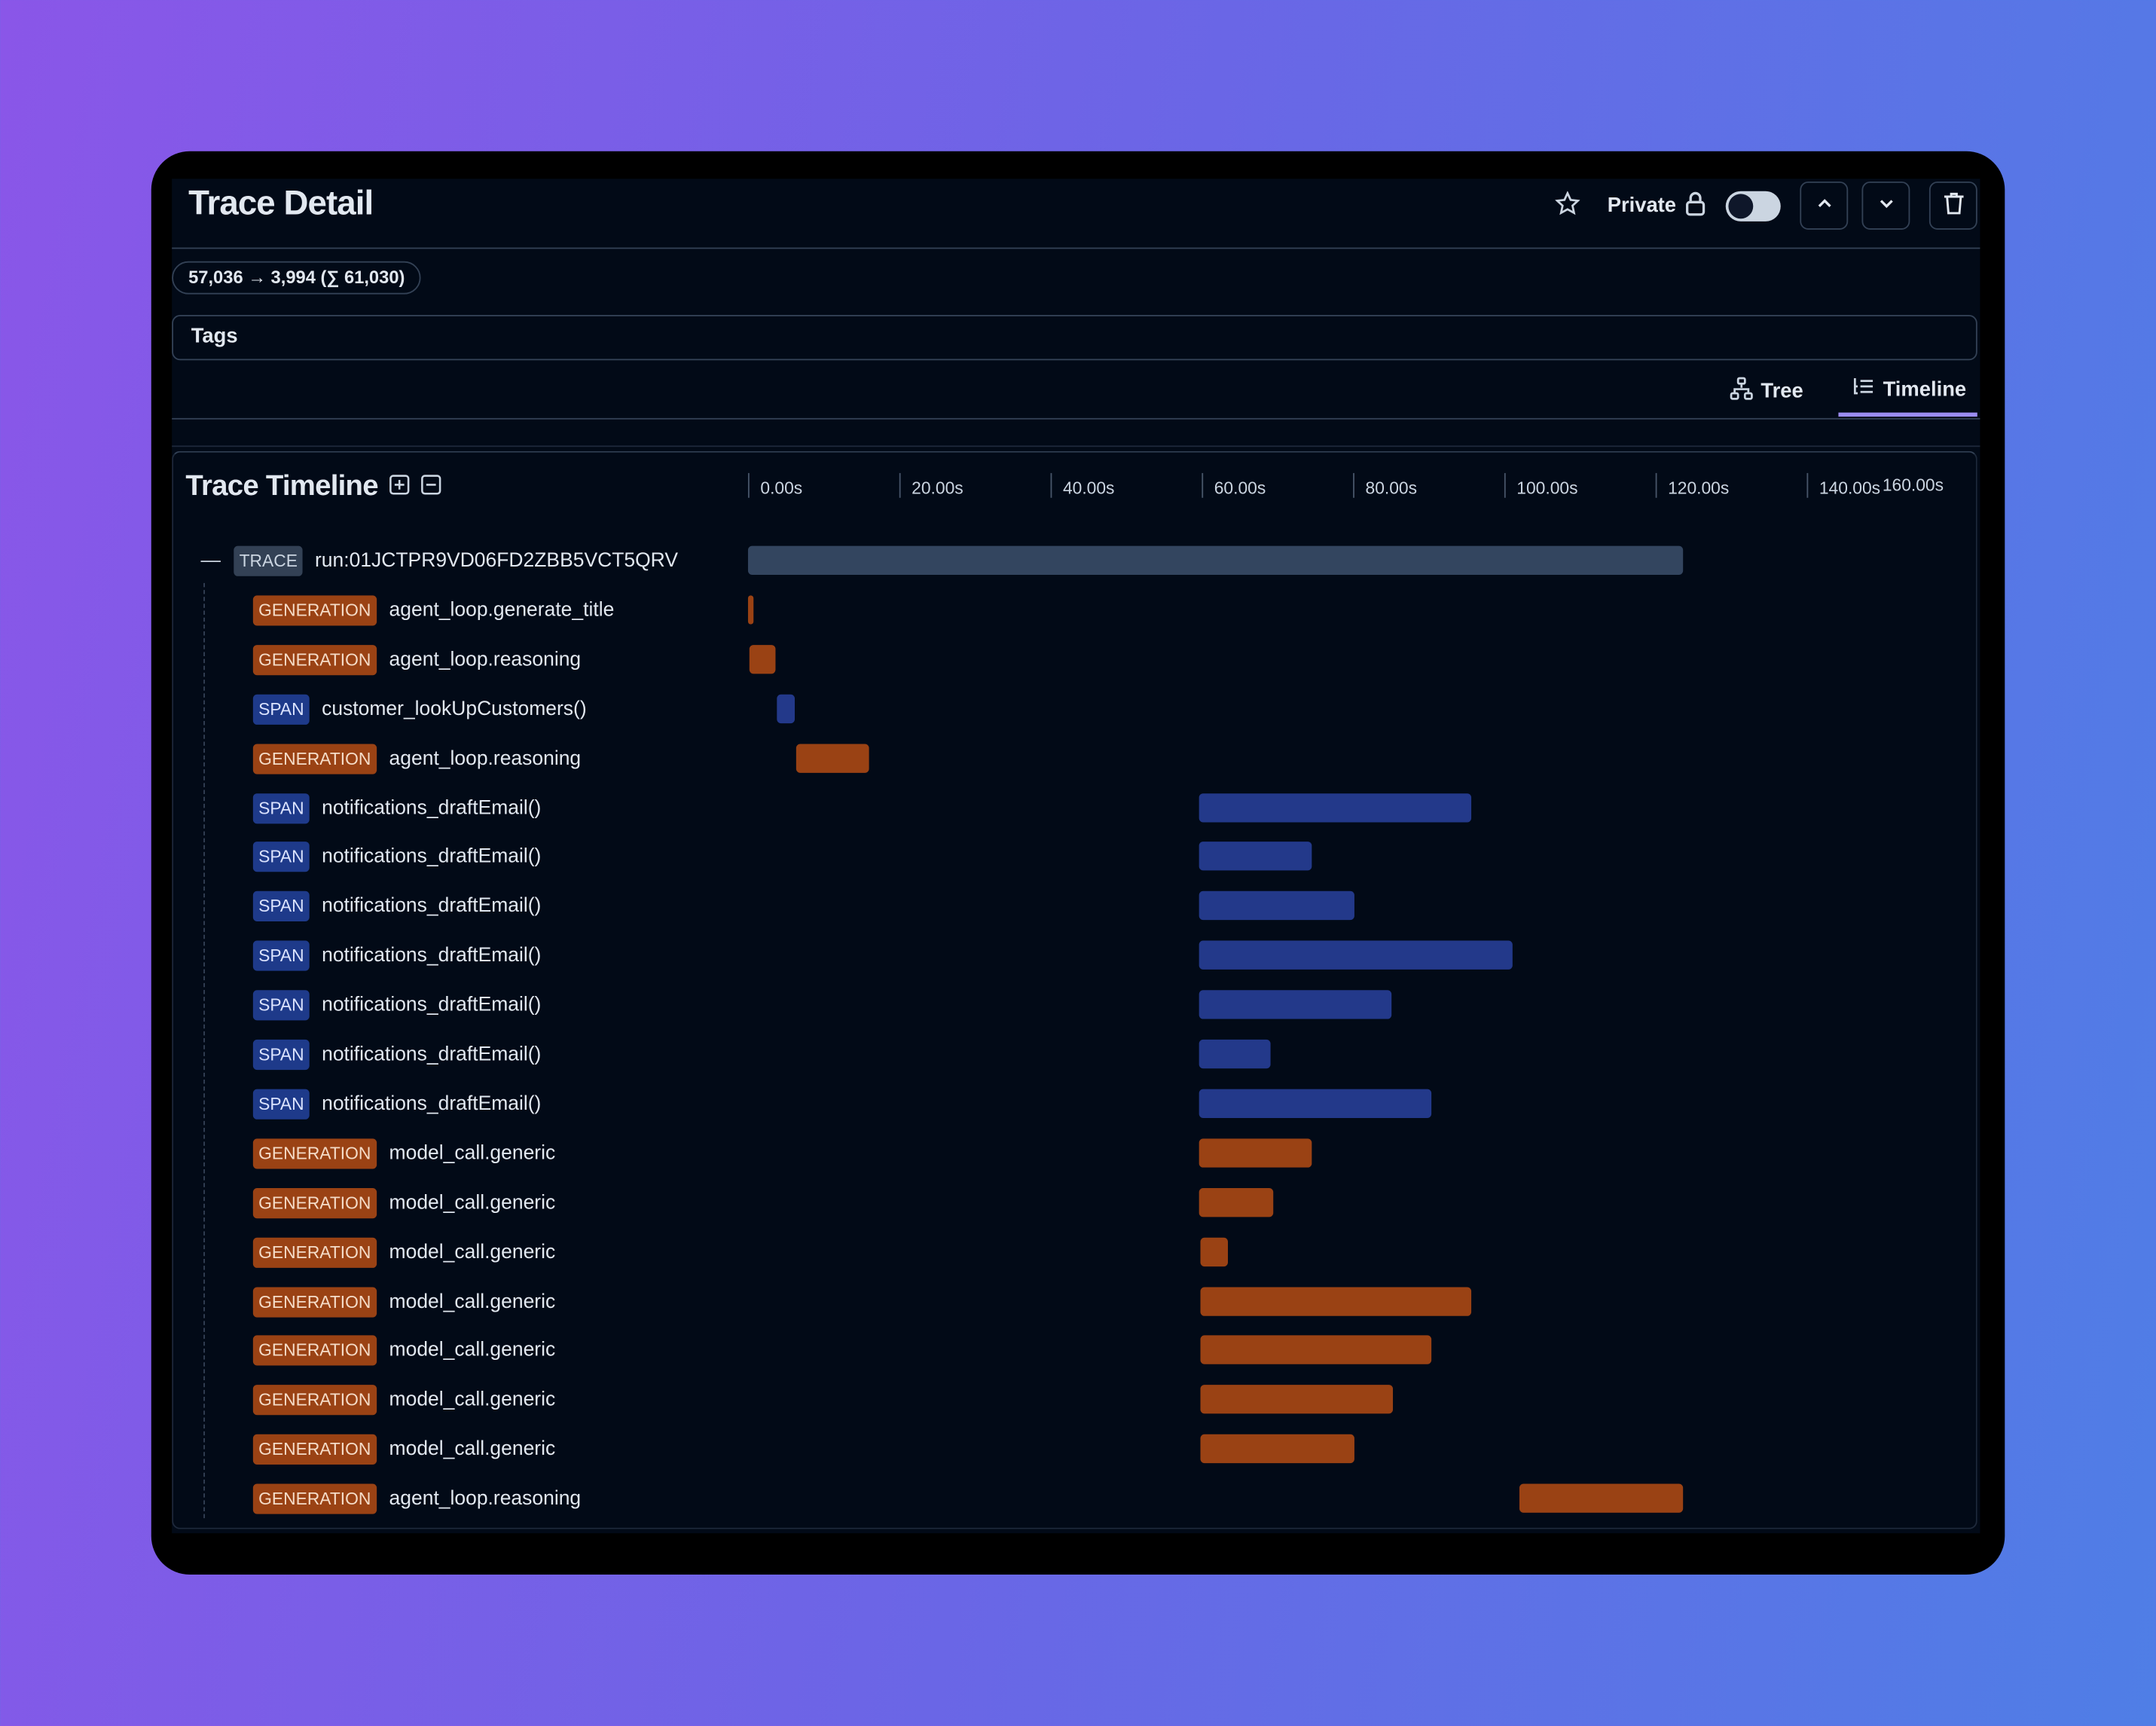 This screenshot has height=1726, width=2156. What do you see at coordinates (1074, 337) in the screenshot?
I see `tags-field: Tags` at bounding box center [1074, 337].